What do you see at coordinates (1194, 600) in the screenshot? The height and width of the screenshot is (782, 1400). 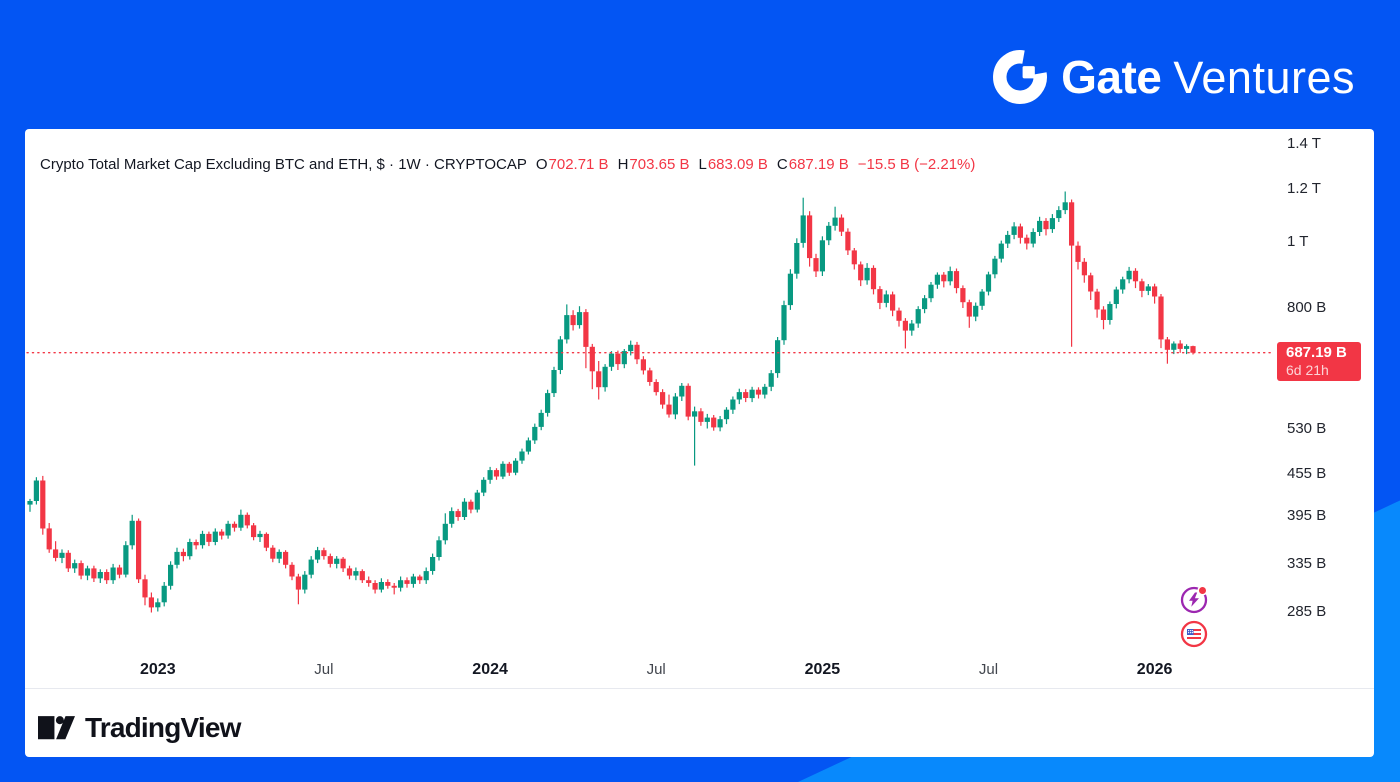 I see `lightning-icon` at bounding box center [1194, 600].